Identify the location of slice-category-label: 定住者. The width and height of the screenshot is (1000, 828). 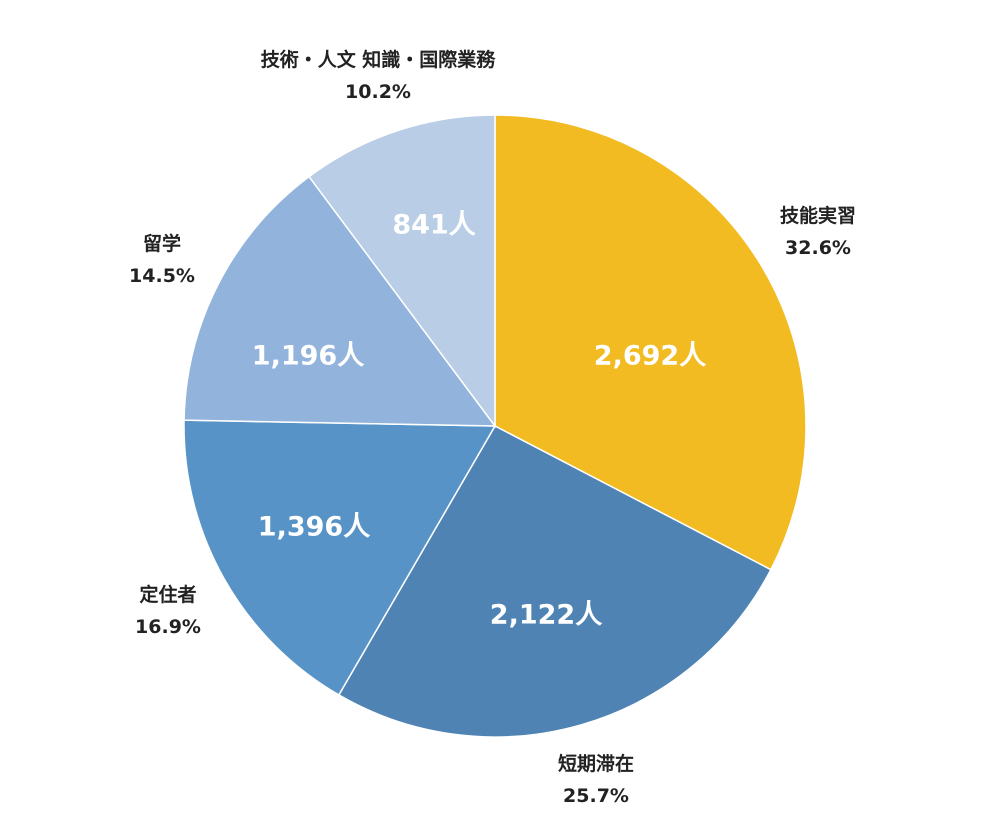
(167, 594).